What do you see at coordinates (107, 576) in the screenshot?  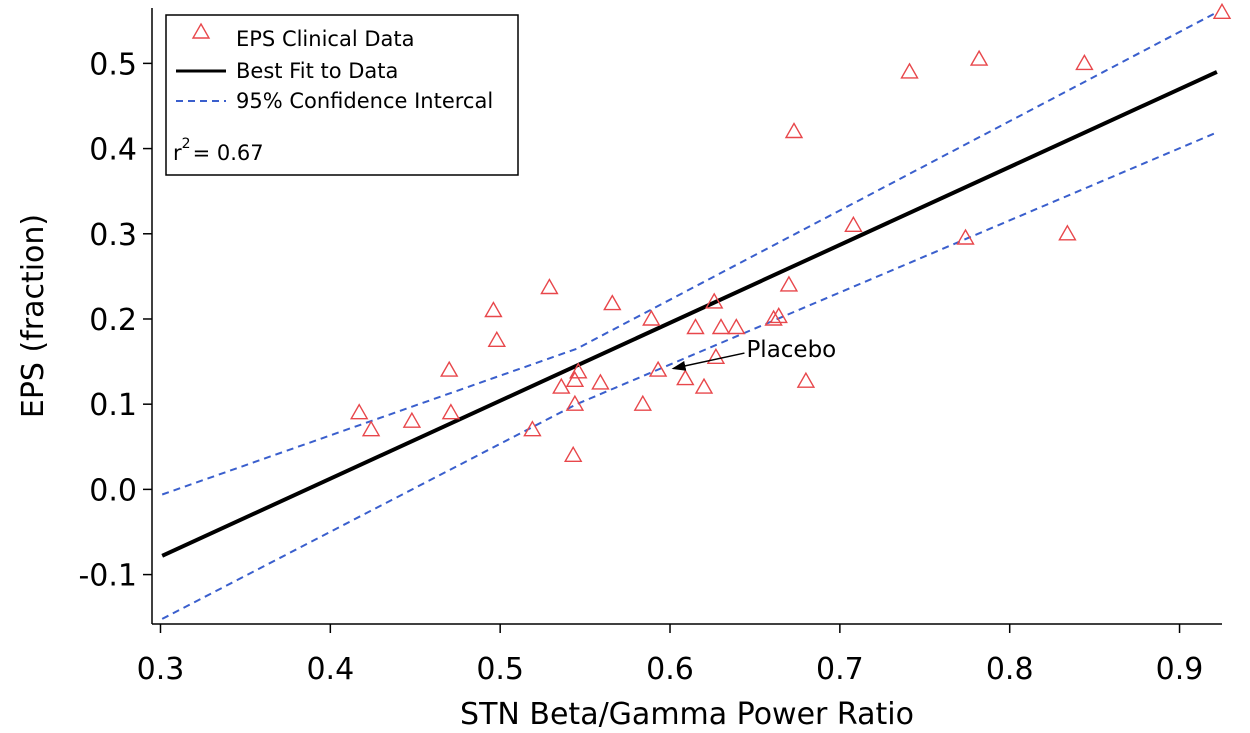 I see `y-tick-label: -0.1` at bounding box center [107, 576].